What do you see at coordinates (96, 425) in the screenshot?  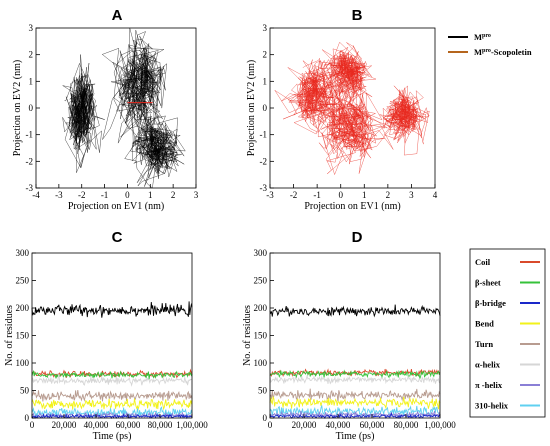 I see `x-tick-label-c-2: 40,000` at bounding box center [96, 425].